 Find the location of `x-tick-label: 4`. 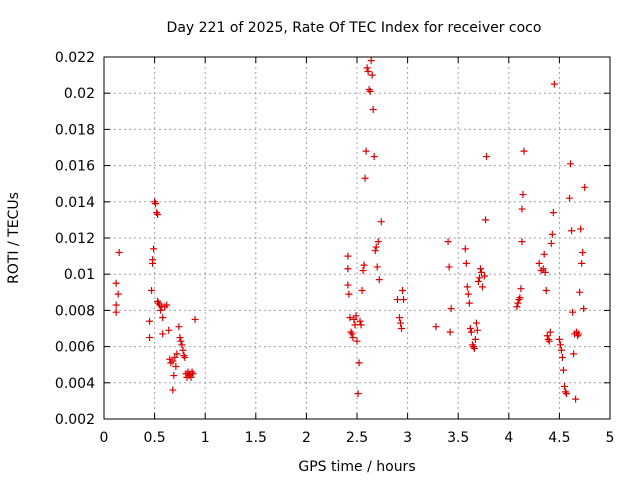

x-tick-label: 4 is located at coordinates (508, 438).